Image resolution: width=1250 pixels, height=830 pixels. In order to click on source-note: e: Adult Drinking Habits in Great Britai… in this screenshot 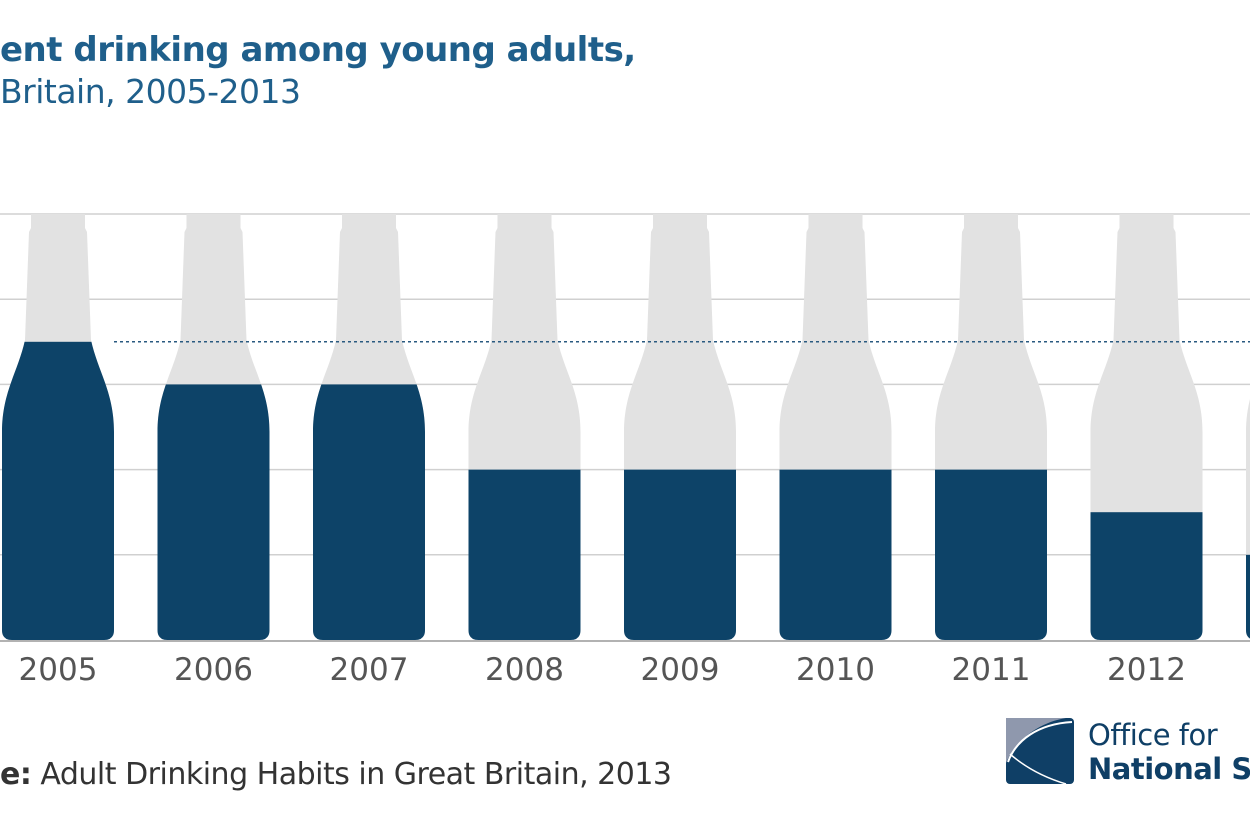, I will do `click(336, 774)`.